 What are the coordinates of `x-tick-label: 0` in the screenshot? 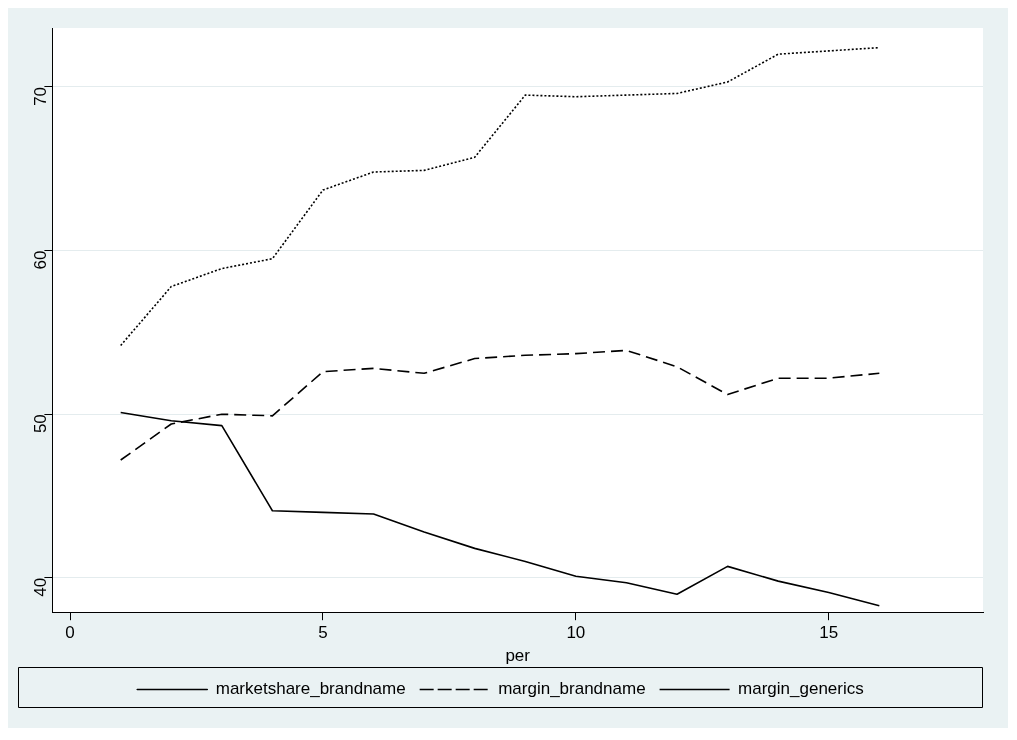 It's located at (70, 633).